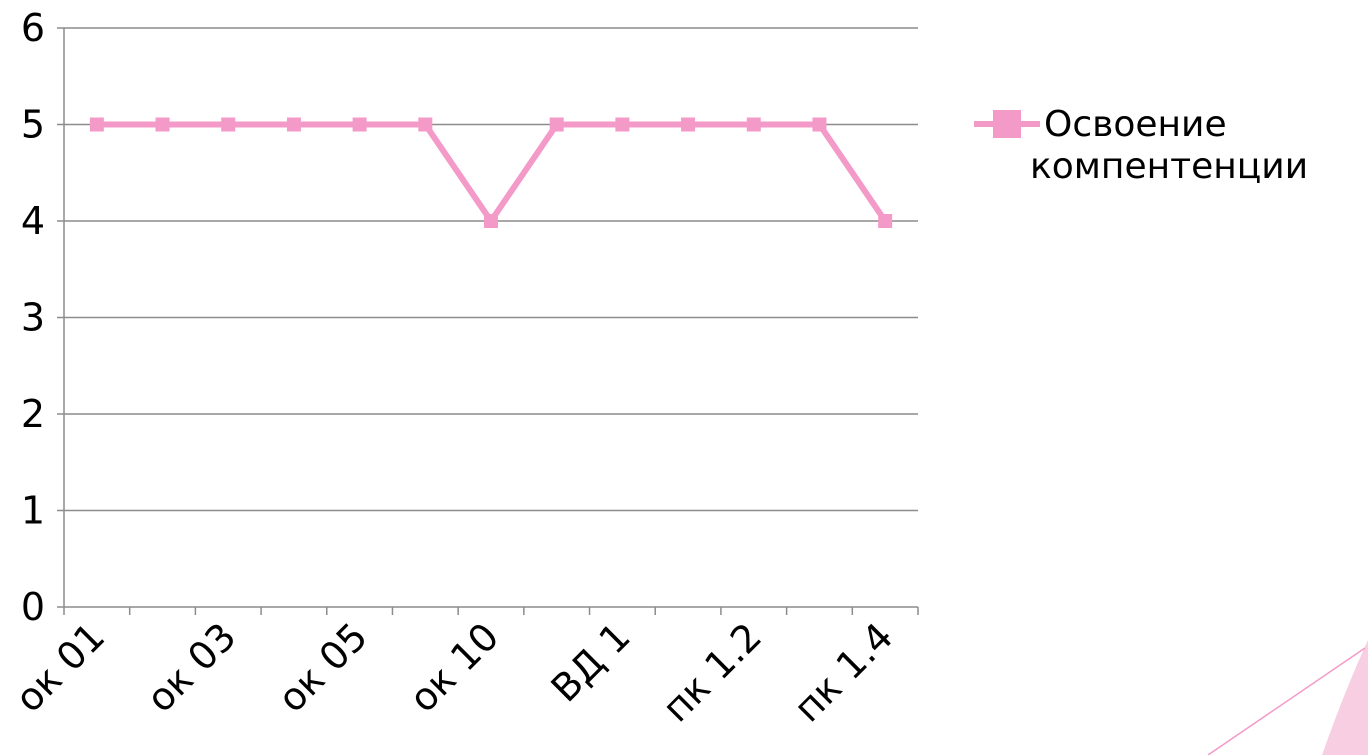  I want to click on x-tick-label: ок 03, so click(191, 667).